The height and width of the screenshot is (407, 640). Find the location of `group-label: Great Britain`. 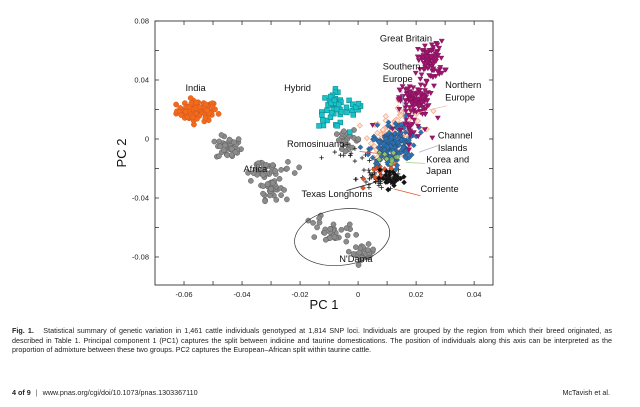

group-label: Great Britain is located at coordinates (406, 39).